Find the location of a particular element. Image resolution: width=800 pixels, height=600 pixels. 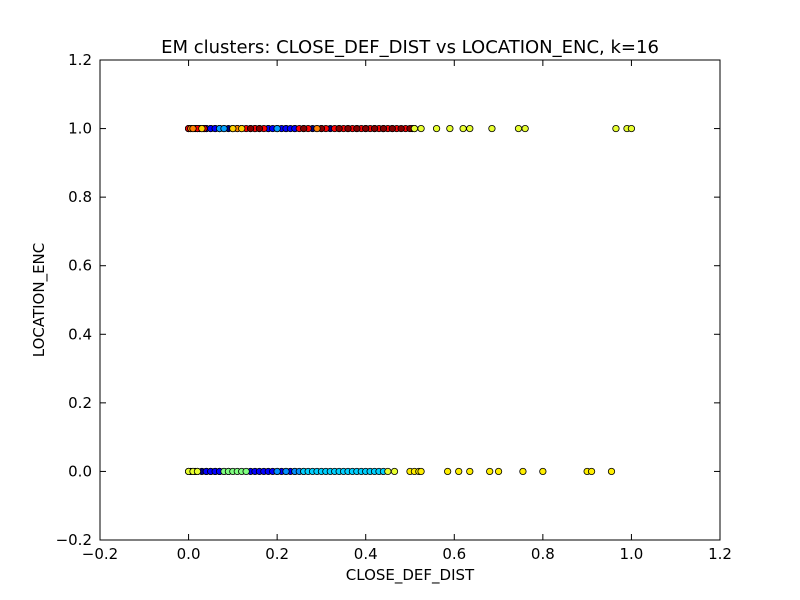

x-tick-label: 0.8 is located at coordinates (543, 554).